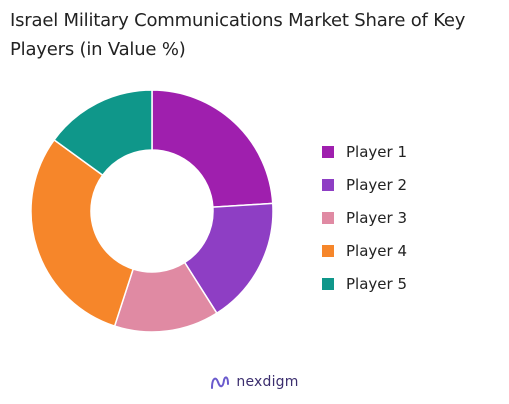  What do you see at coordinates (220, 382) in the screenshot?
I see `nexdigm-logo-icon` at bounding box center [220, 382].